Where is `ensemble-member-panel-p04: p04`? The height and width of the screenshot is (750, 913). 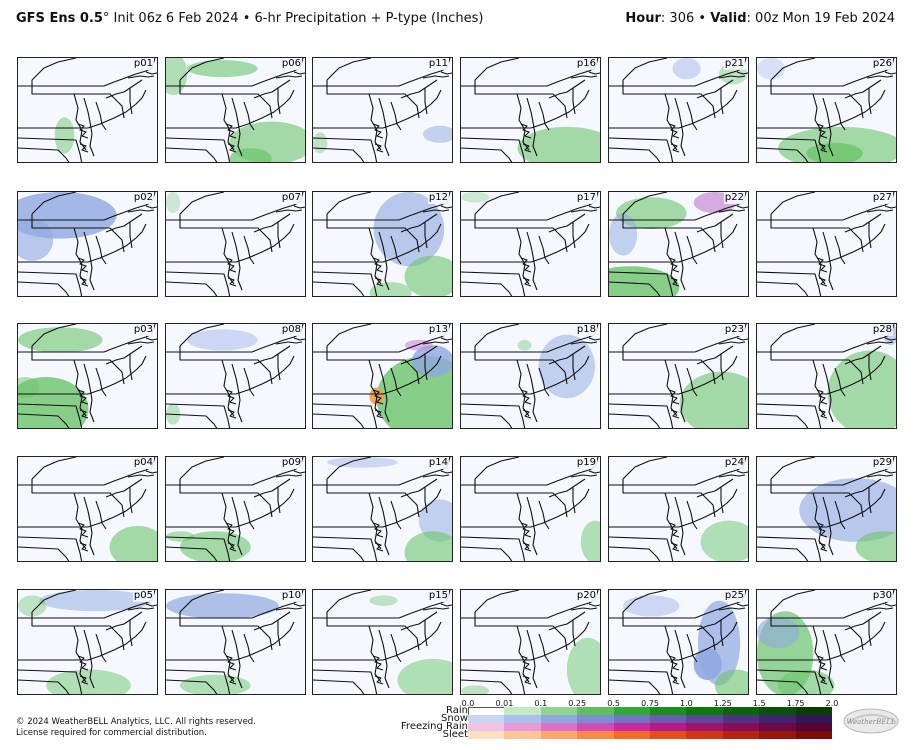
ensemble-member-panel-p04: p04 is located at coordinates (87, 509).